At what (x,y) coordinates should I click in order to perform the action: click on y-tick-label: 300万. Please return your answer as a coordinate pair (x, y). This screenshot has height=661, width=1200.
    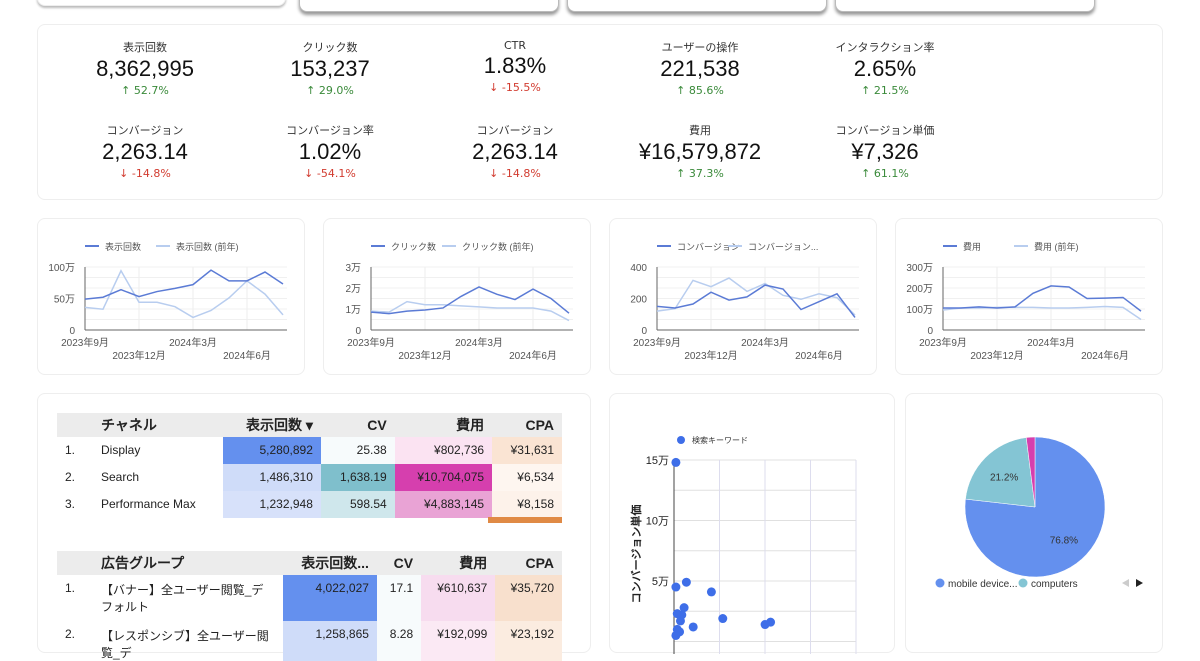
    Looking at the image, I should click on (919, 268).